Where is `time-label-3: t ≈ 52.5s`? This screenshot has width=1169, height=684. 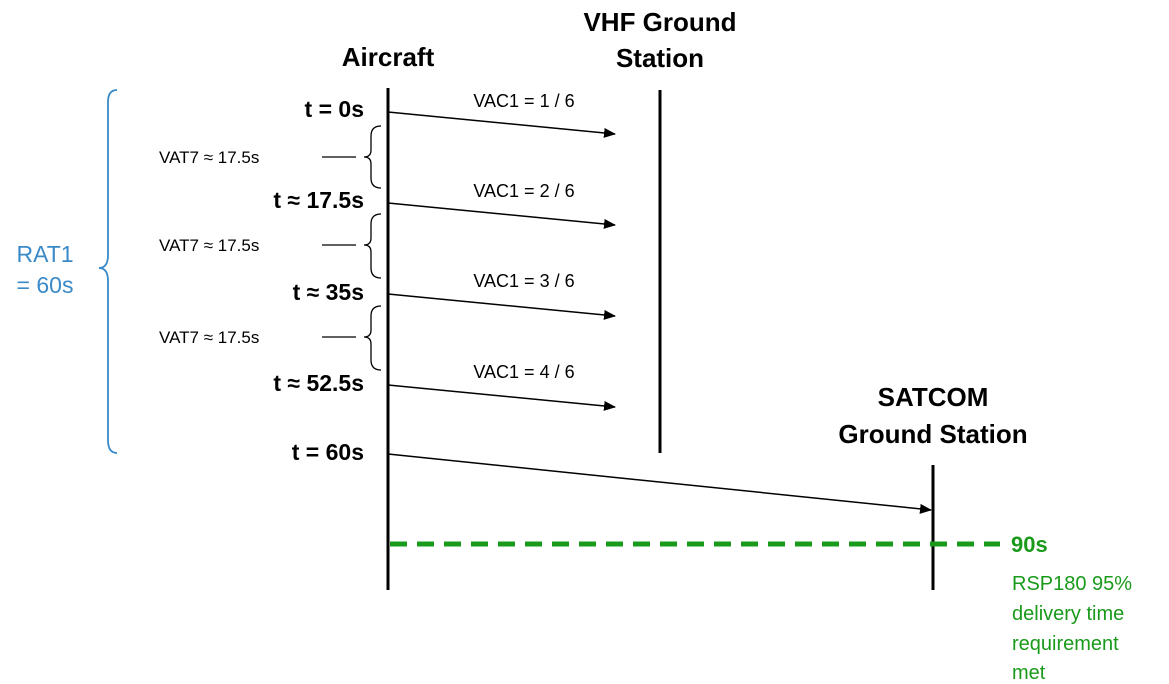 time-label-3: t ≈ 52.5s is located at coordinates (318, 383).